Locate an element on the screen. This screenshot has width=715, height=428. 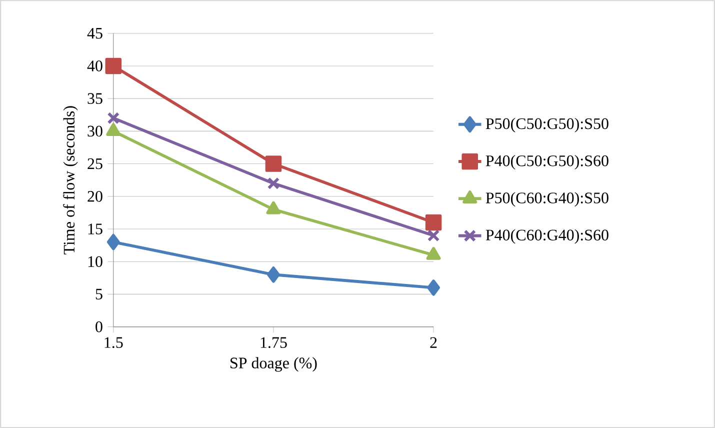
y-tick-label: 20 is located at coordinates (95, 196).